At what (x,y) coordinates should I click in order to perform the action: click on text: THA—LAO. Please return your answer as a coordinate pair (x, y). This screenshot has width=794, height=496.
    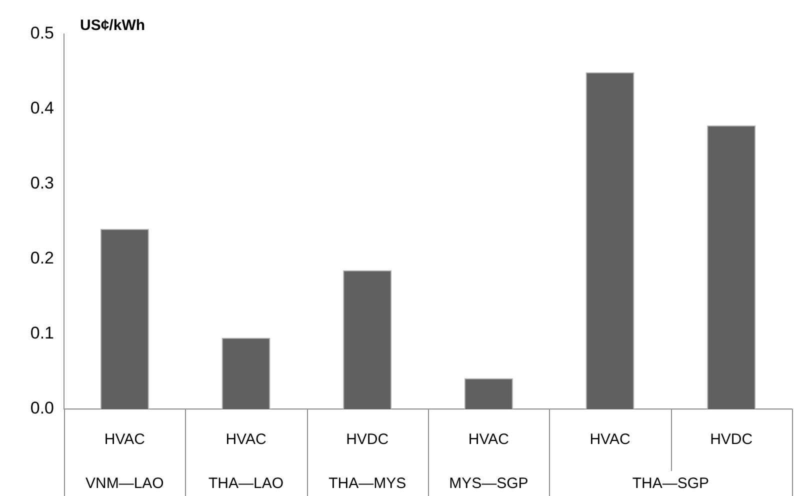
    Looking at the image, I should click on (246, 483).